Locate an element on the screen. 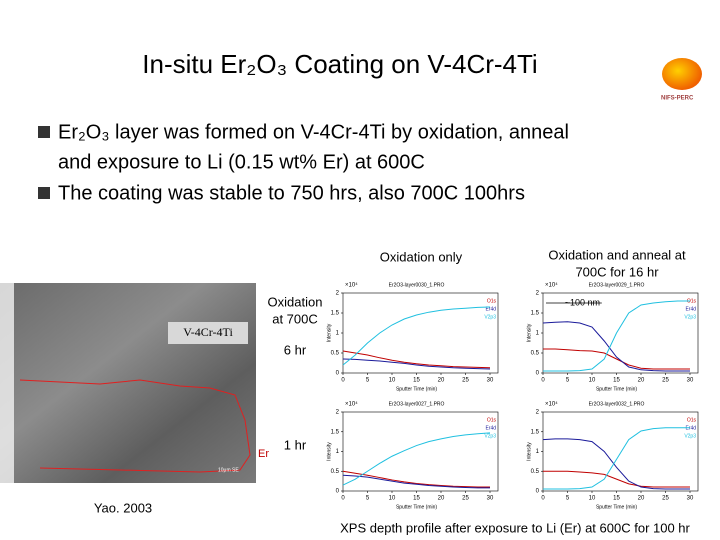  sem-scale: 10μm SE is located at coordinates (228, 470).